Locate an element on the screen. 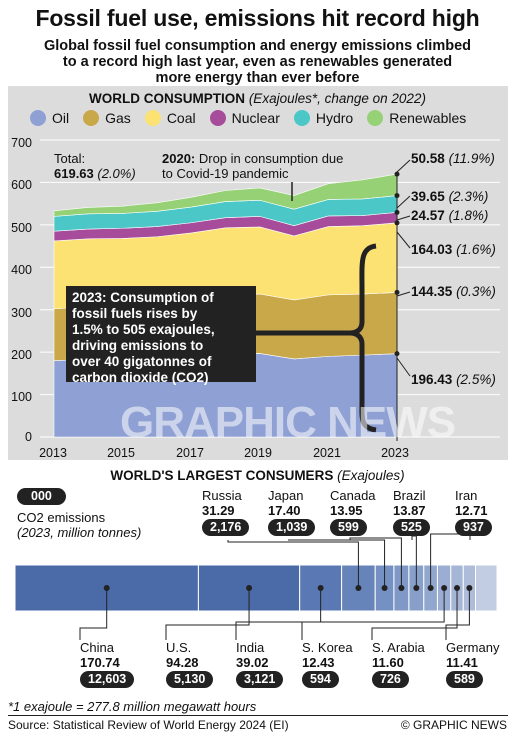 This screenshot has height=737, width=515. y-tick-label: 300 is located at coordinates (21, 313).